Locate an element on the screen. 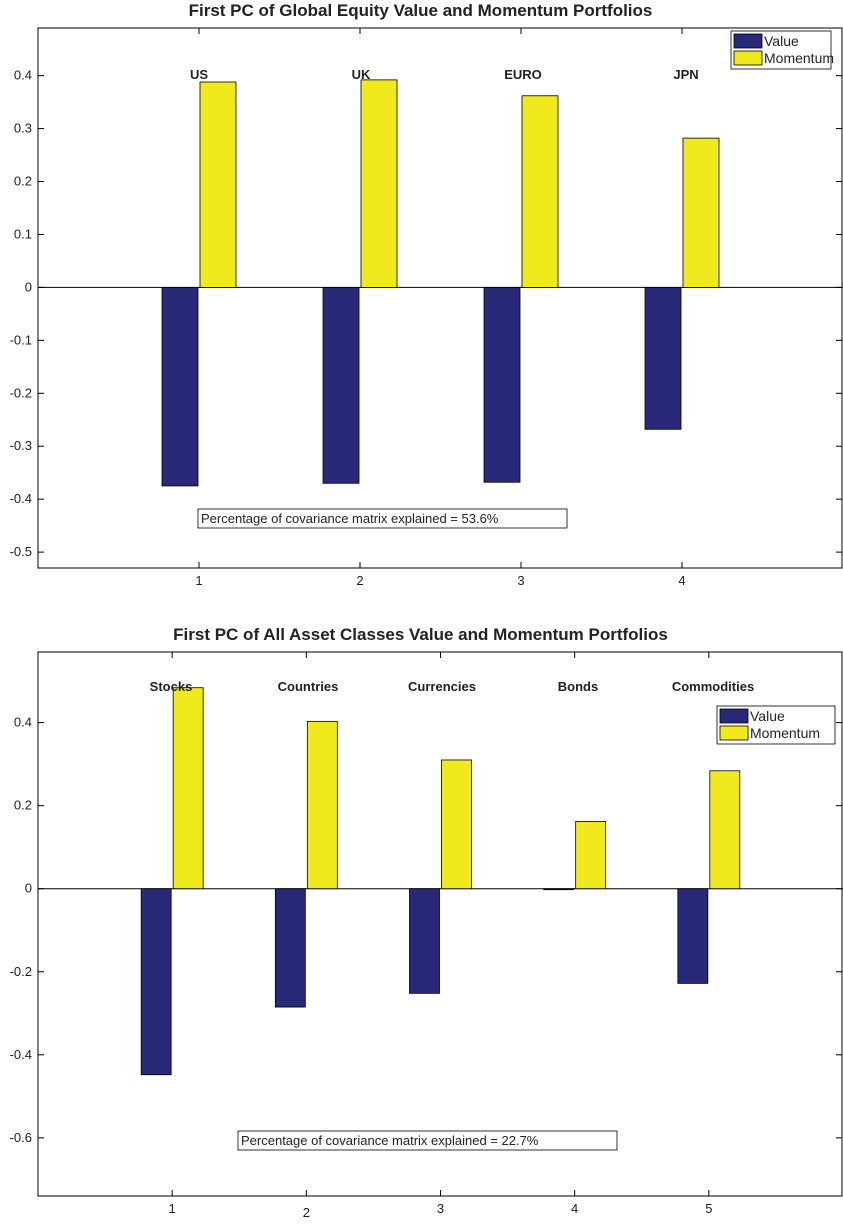 Image resolution: width=843 pixels, height=1224 pixels. category-label: Commodities is located at coordinates (713, 686).